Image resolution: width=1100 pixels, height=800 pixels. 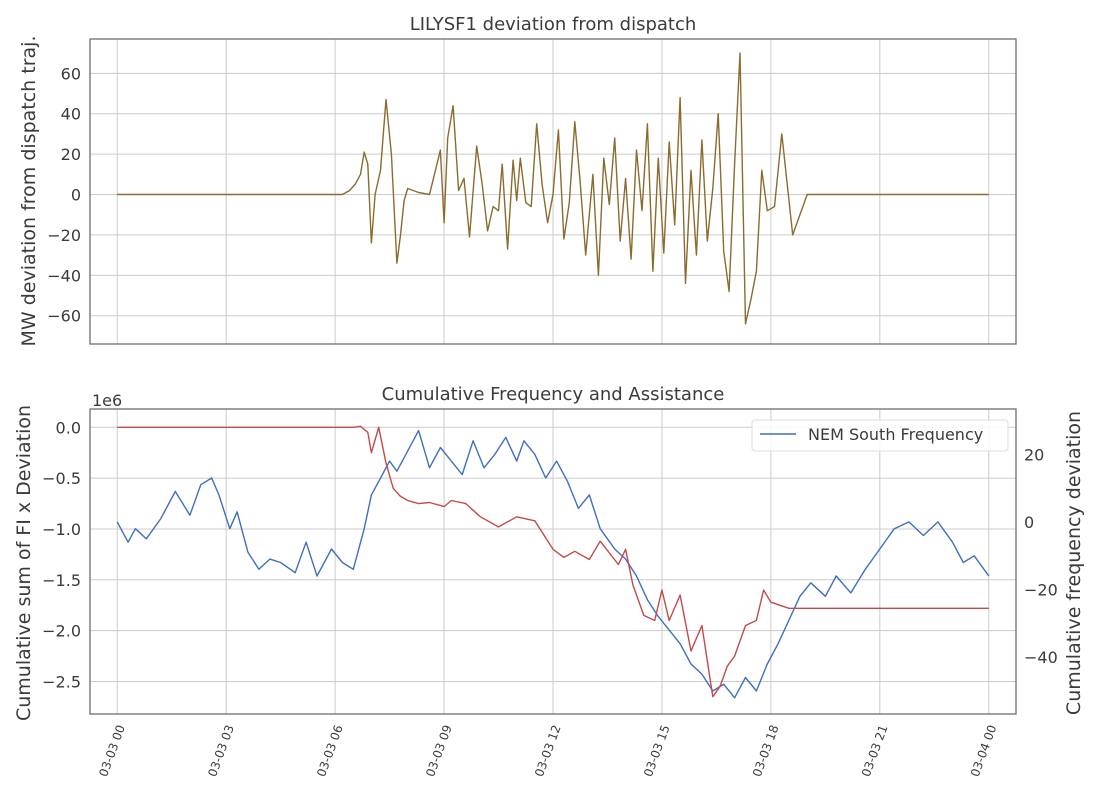 What do you see at coordinates (24, 563) in the screenshot?
I see `y-axis-label: Cumulative sum of FI x Deviation` at bounding box center [24, 563].